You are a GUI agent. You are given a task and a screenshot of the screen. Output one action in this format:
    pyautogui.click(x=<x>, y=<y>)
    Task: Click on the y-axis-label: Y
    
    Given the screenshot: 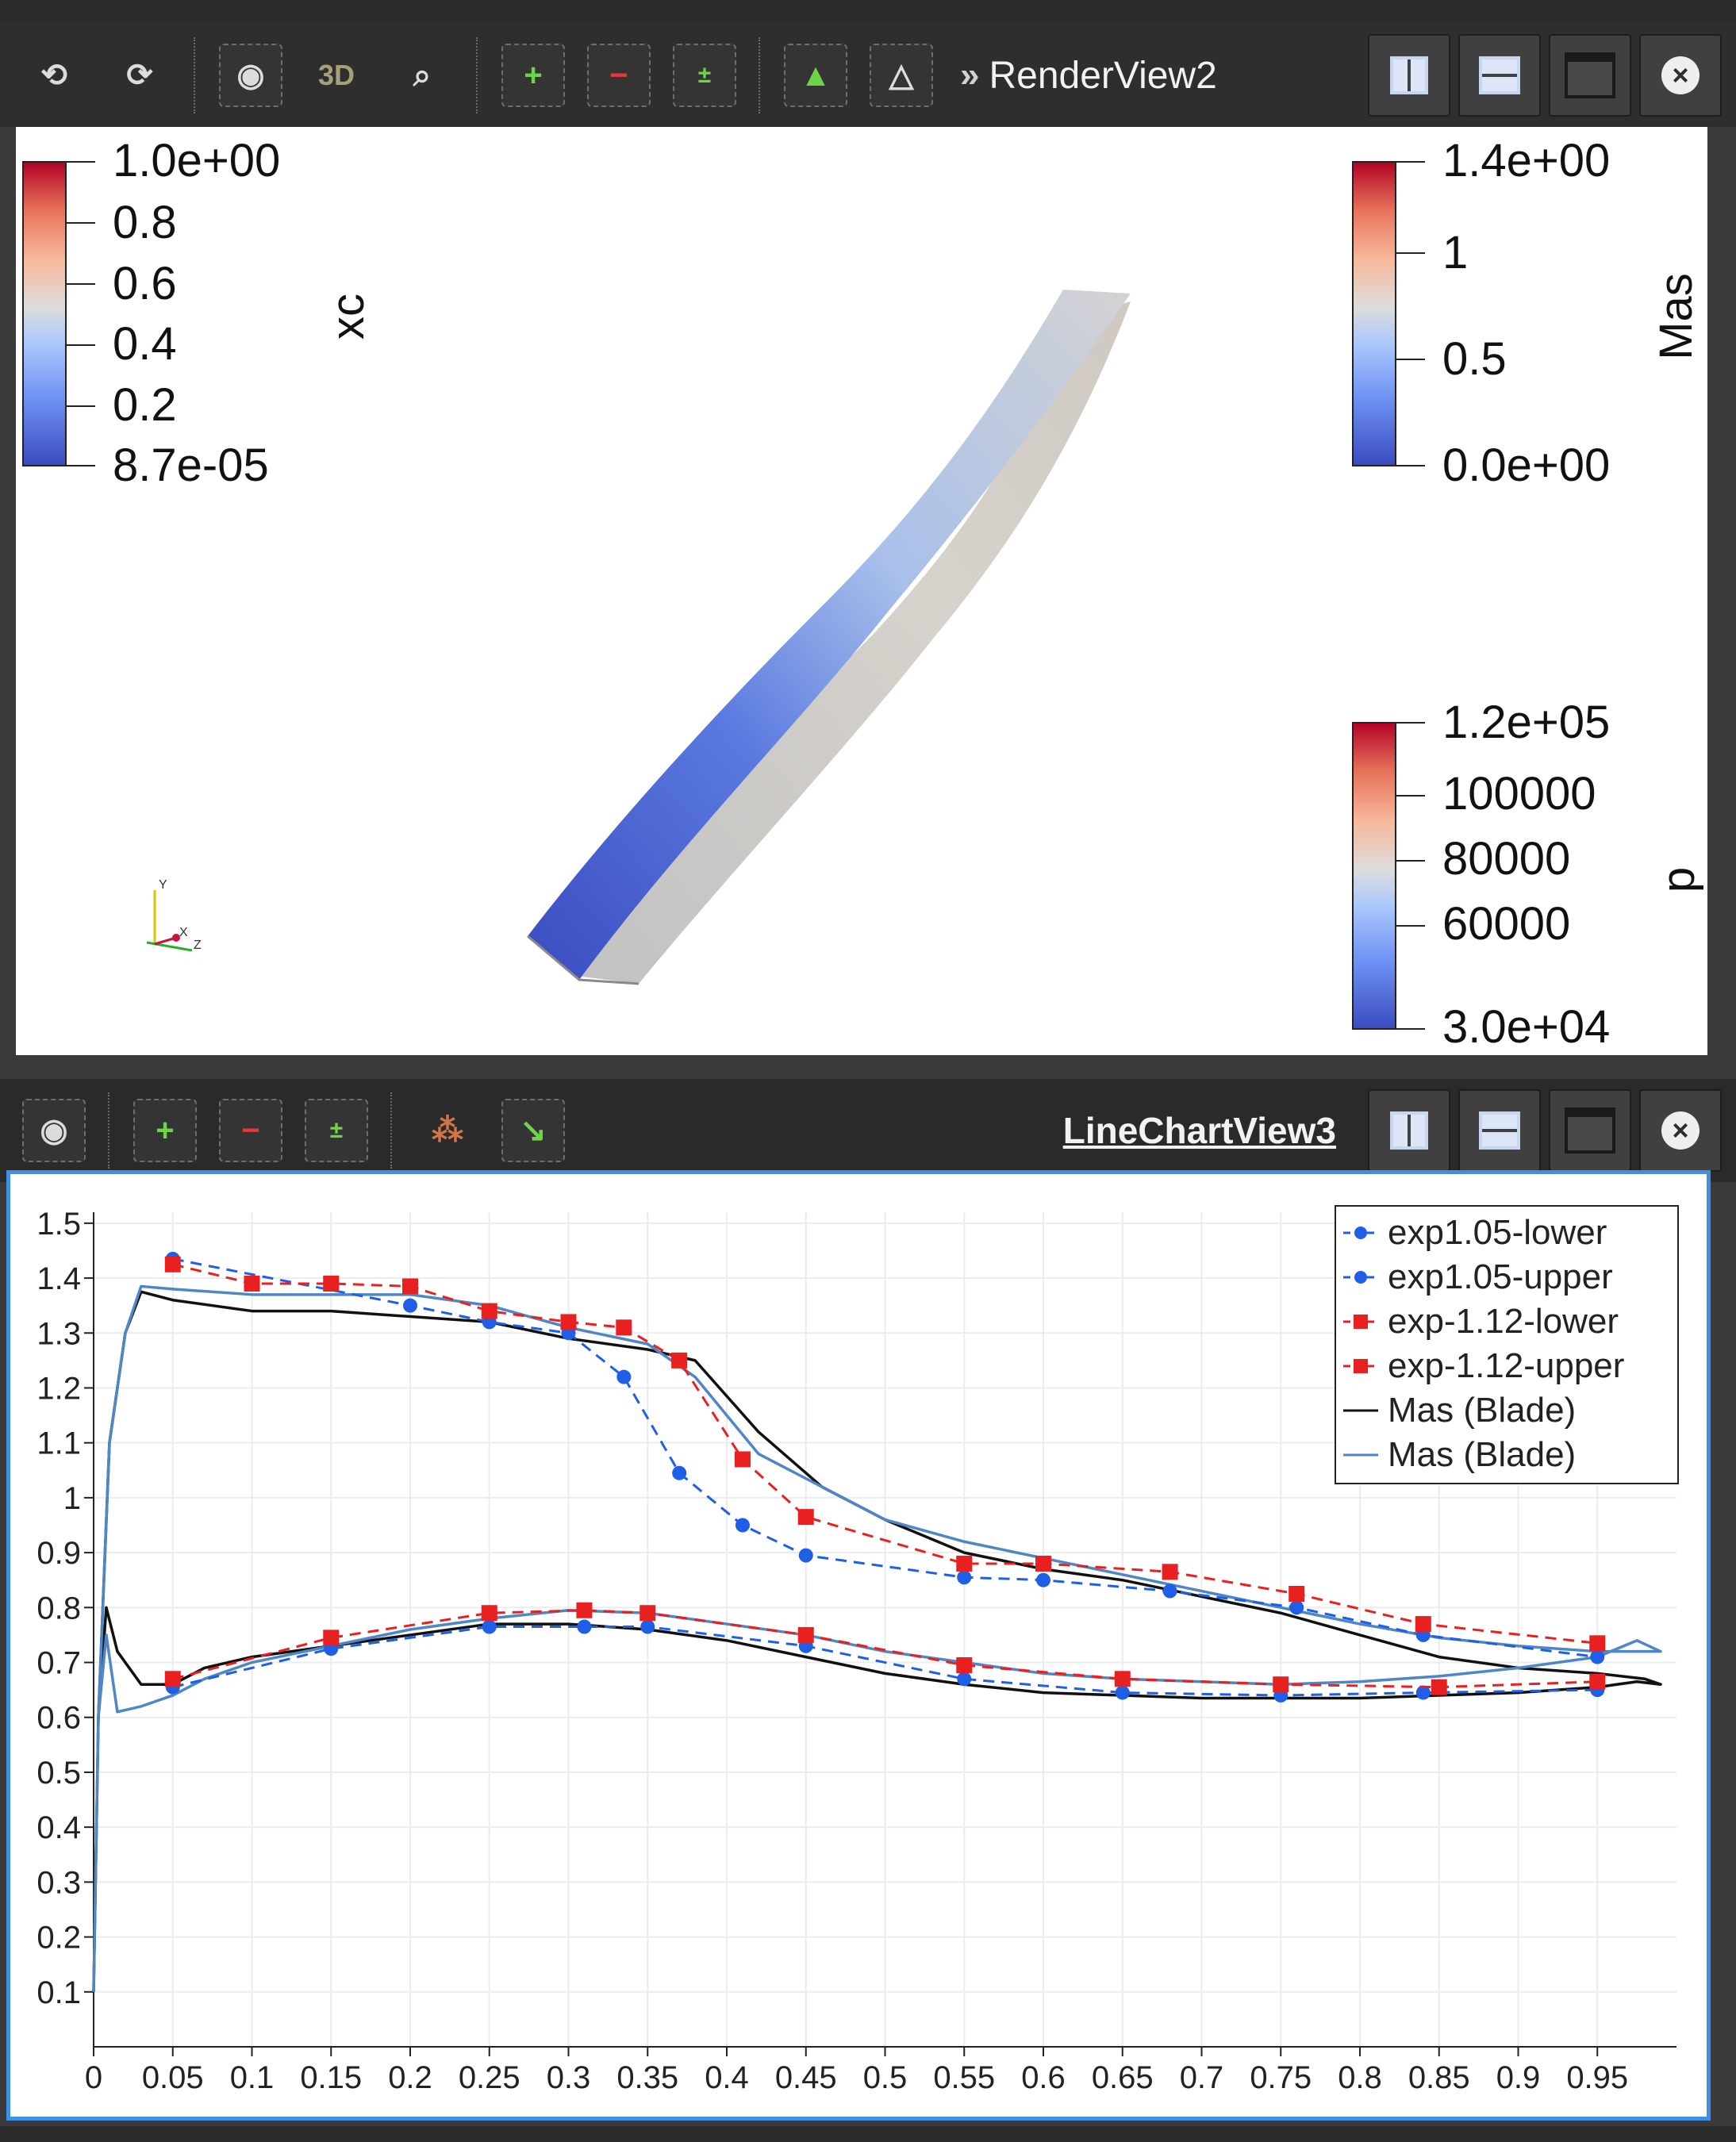 What is the action you would take?
    pyautogui.click(x=163, y=885)
    